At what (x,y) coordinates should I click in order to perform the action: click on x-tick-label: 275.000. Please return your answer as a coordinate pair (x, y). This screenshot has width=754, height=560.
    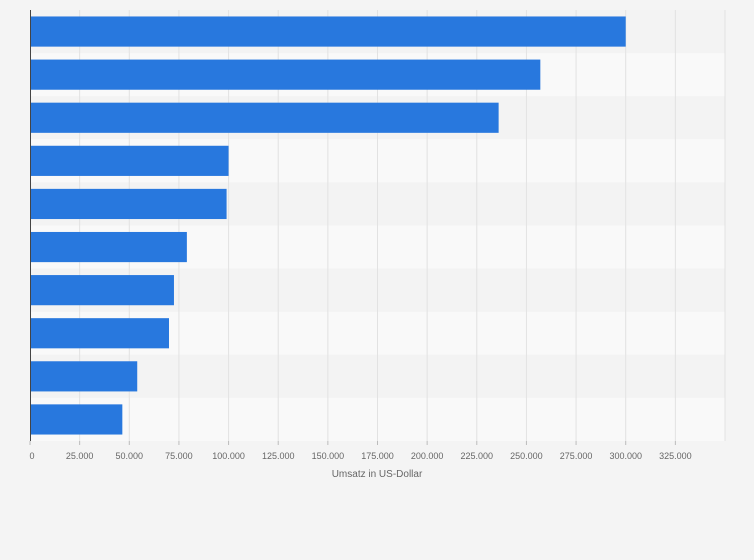
    Looking at the image, I should click on (576, 456).